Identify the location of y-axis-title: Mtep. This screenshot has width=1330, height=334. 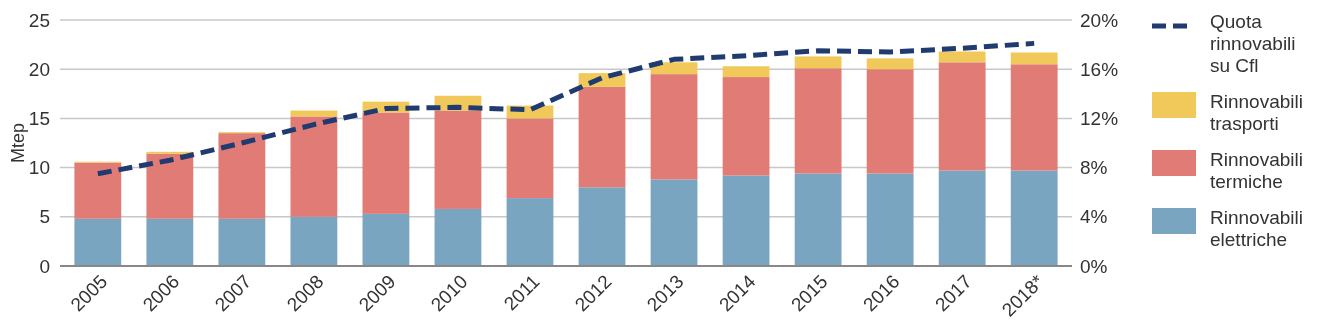
(18, 143).